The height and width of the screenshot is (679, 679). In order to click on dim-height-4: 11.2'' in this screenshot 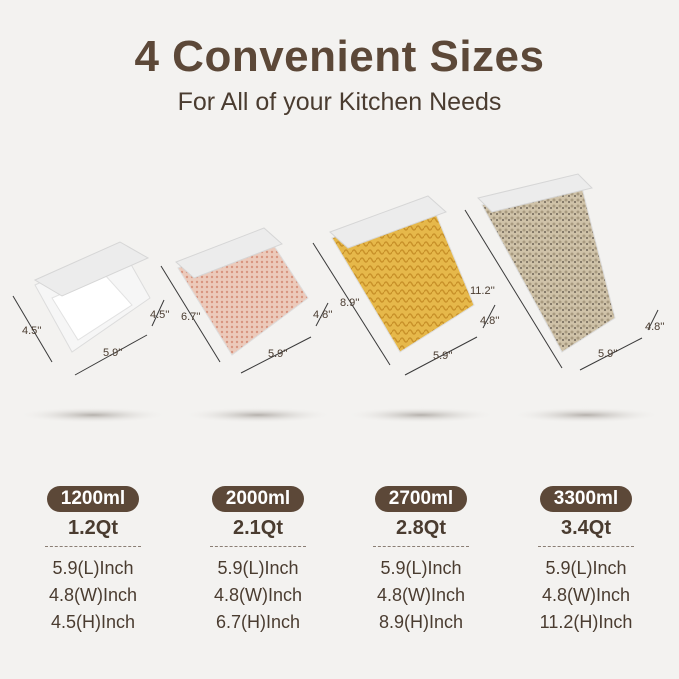, I will do `click(482, 291)`.